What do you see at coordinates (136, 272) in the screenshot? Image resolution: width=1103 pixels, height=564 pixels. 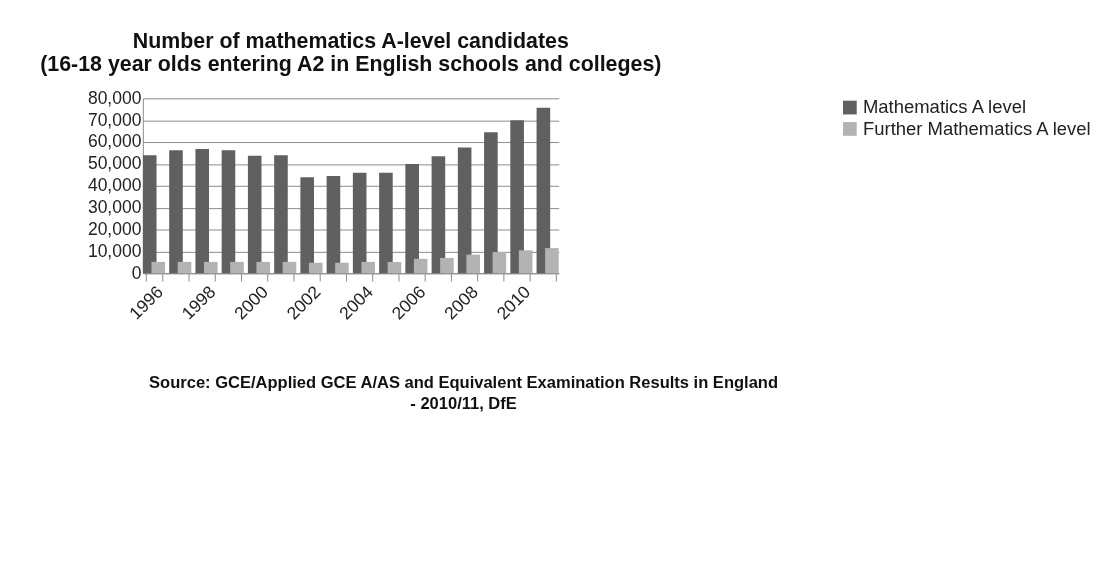 I see `y-tick-label: 0` at bounding box center [136, 272].